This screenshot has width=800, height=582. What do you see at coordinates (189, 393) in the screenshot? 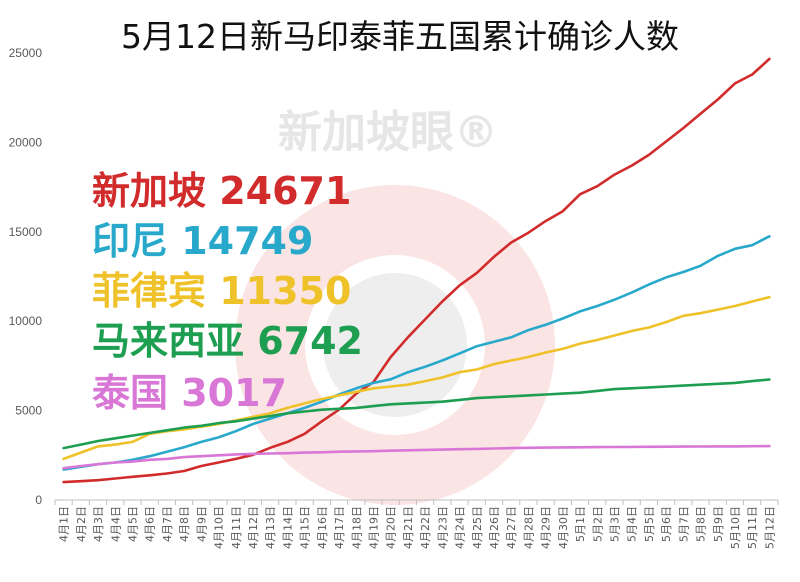
I see `legend-entry-4: 泰国 3017` at bounding box center [189, 393].